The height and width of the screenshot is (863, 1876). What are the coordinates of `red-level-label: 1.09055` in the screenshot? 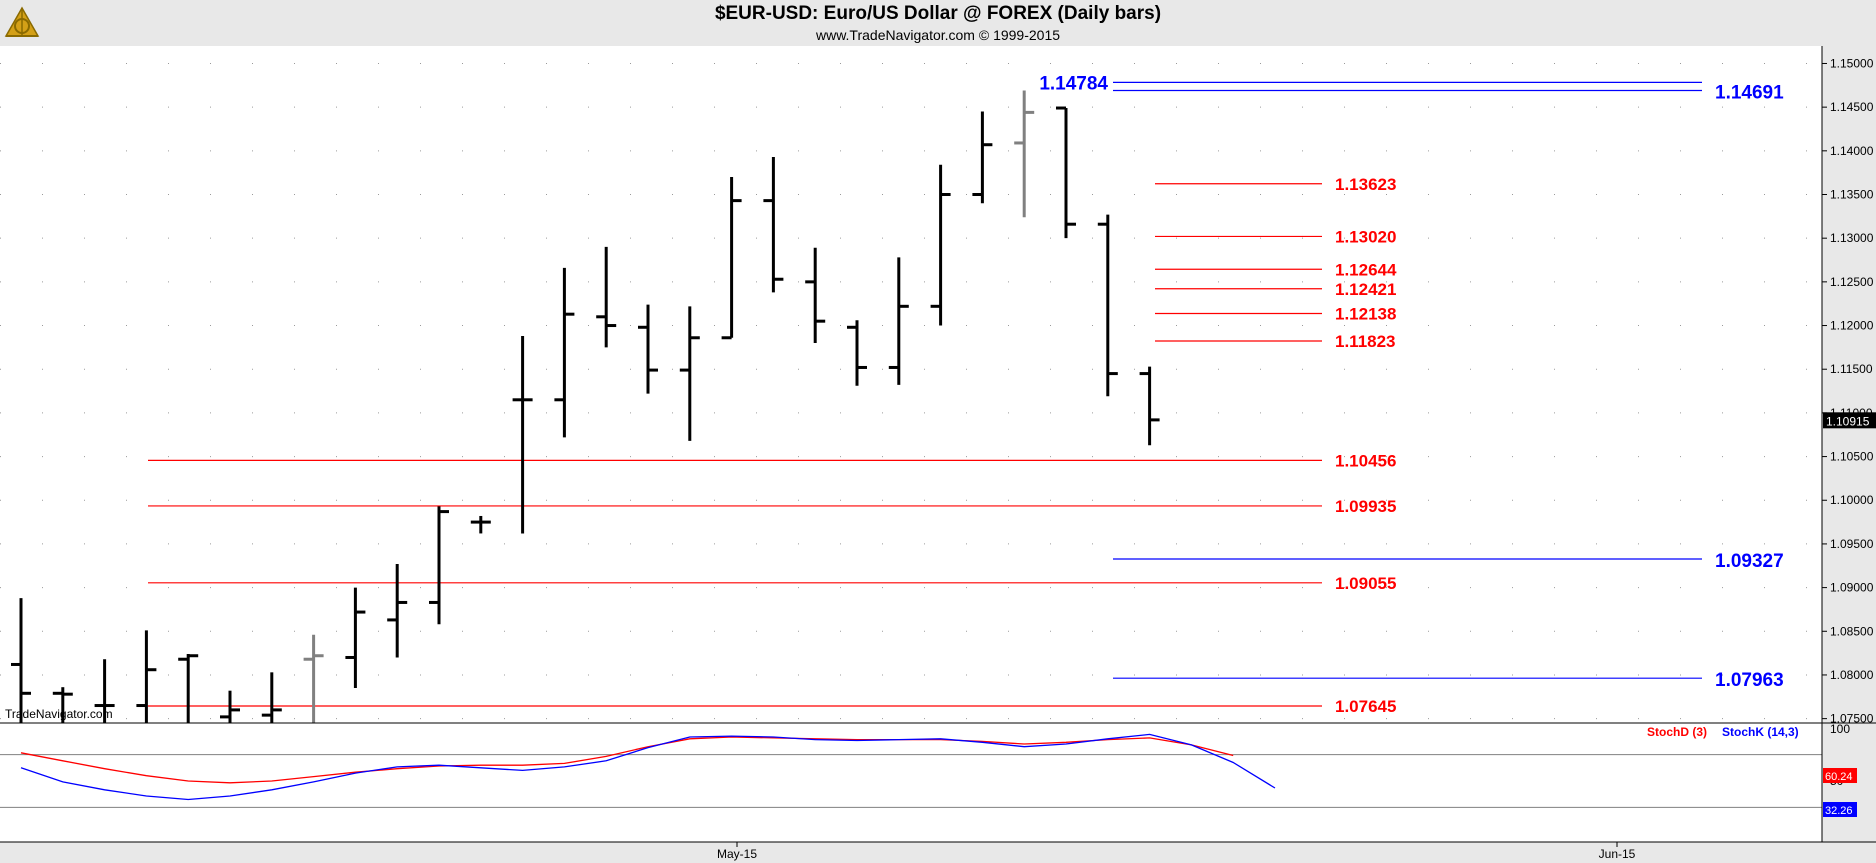 It's located at (1365, 583).